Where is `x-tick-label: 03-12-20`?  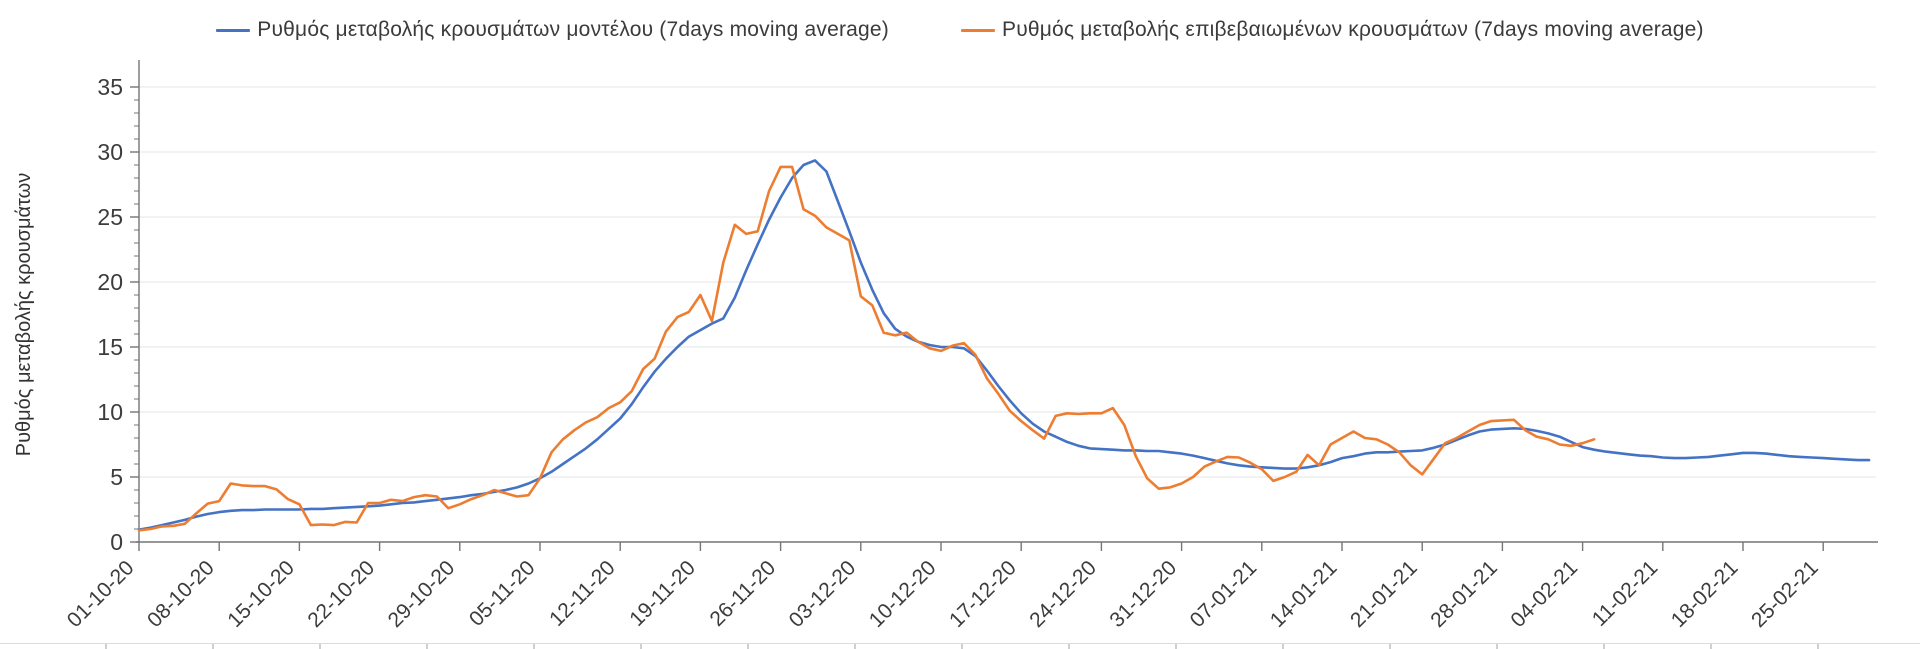 x-tick-label: 03-12-20 is located at coordinates (823, 594).